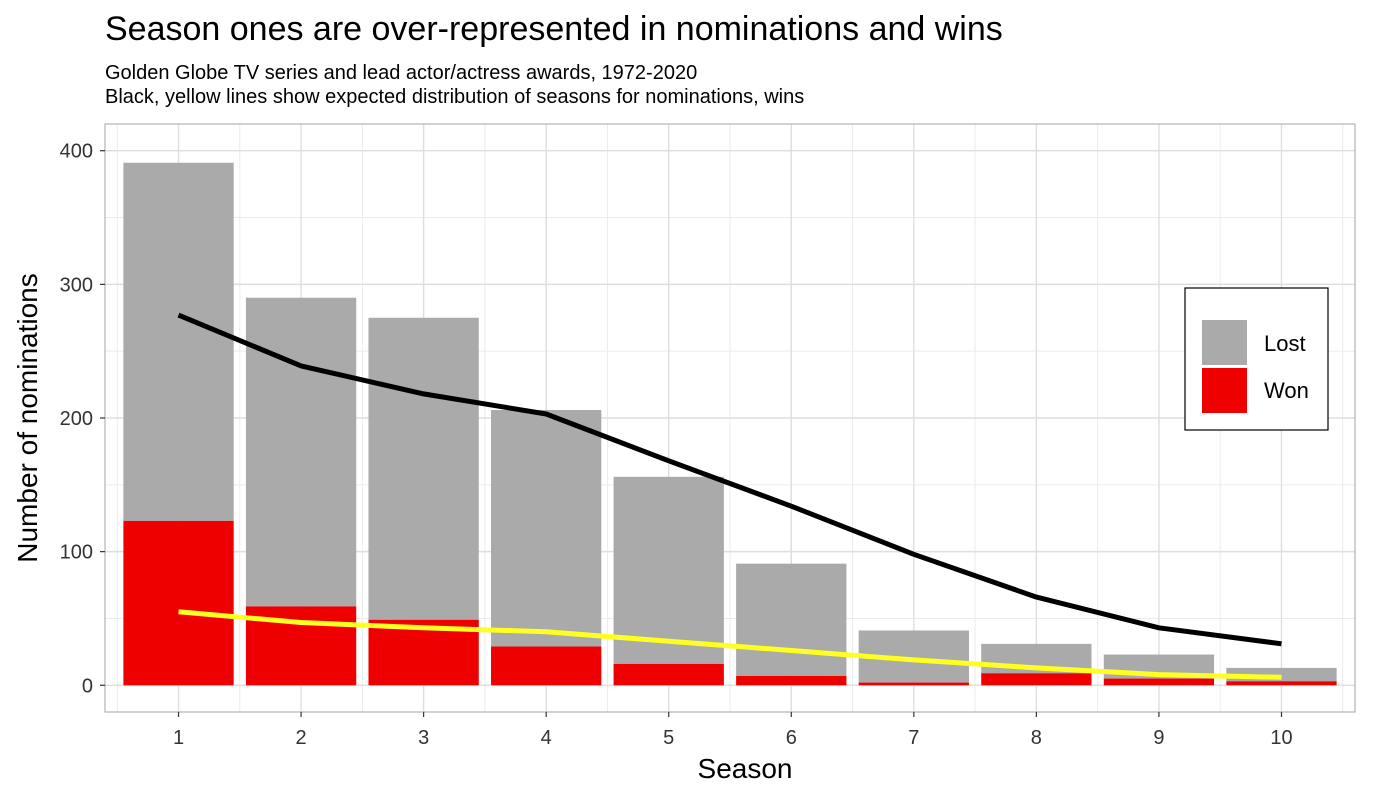 The height and width of the screenshot is (800, 1400). I want to click on x-axis-title: Season, so click(745, 768).